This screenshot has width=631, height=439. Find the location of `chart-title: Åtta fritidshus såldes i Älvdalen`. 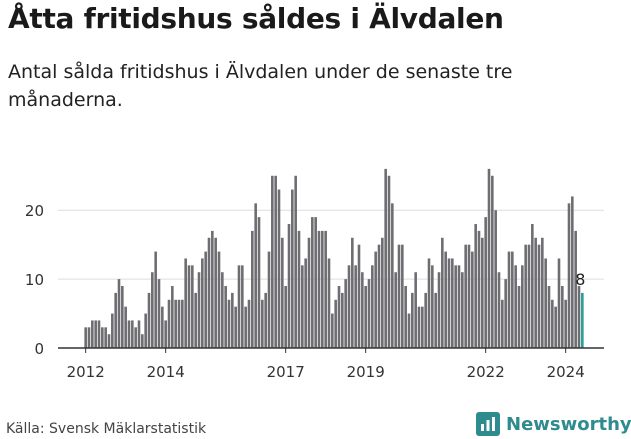

chart-title: Åtta fritidshus såldes i Älvdalen is located at coordinates (256, 18).